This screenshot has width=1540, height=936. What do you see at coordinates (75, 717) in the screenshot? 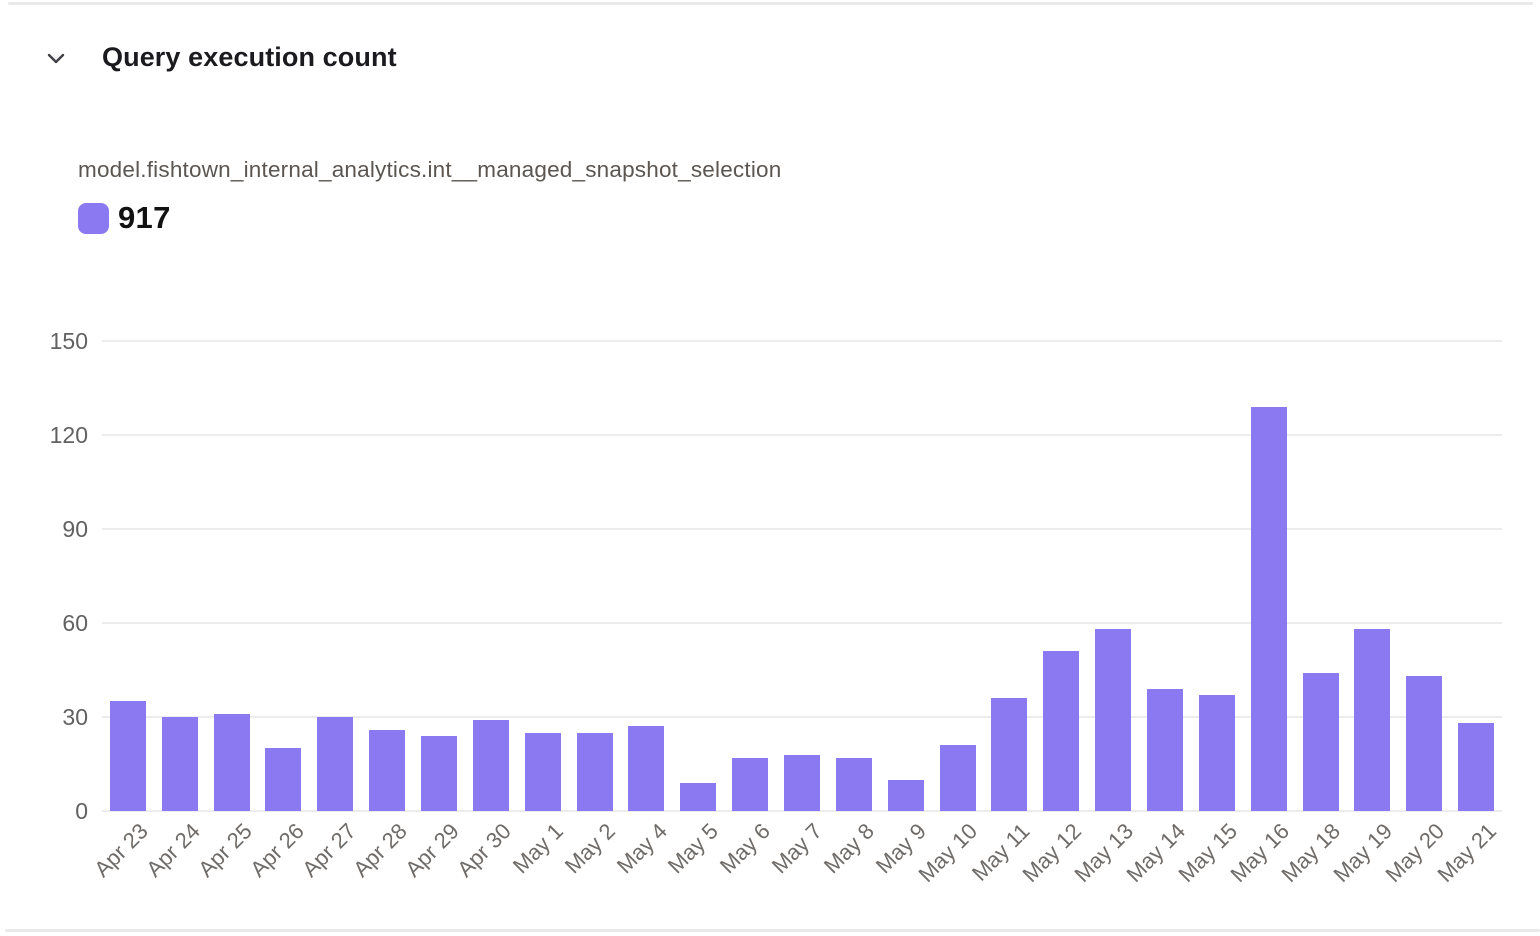
I see `y-tick-label: 30` at bounding box center [75, 717].